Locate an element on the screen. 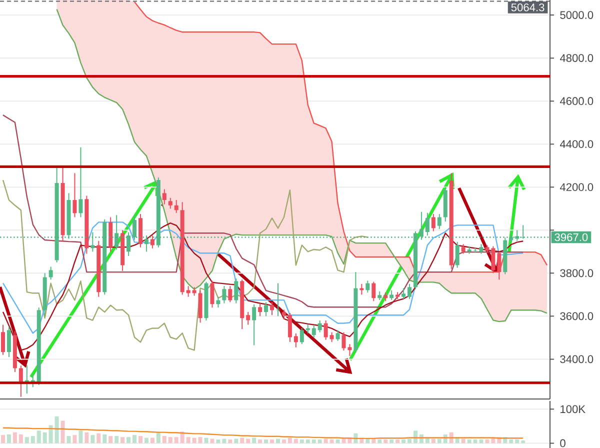 The width and height of the screenshot is (600, 448). y-tick-label: 4400.0 is located at coordinates (577, 144).